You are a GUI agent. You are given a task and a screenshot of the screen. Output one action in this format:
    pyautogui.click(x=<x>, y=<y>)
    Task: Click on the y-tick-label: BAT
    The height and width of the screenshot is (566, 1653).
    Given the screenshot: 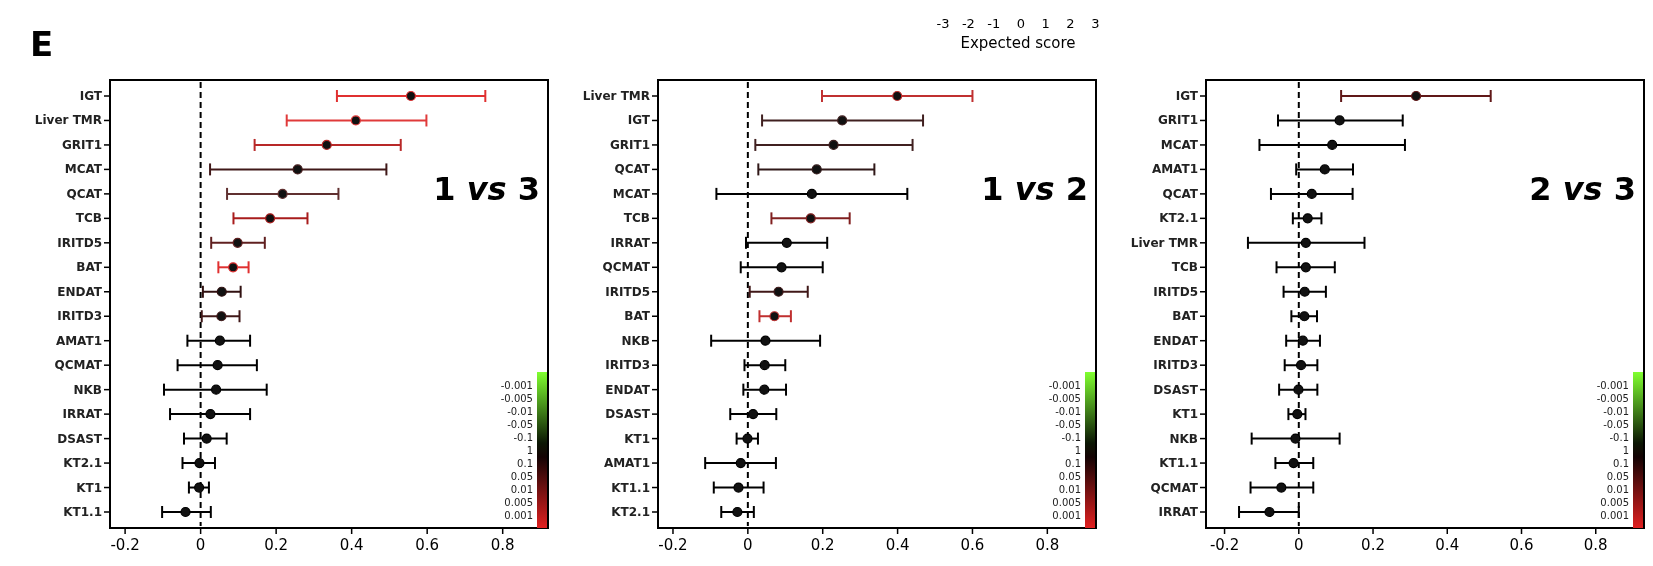 What is the action you would take?
    pyautogui.click(x=637, y=316)
    